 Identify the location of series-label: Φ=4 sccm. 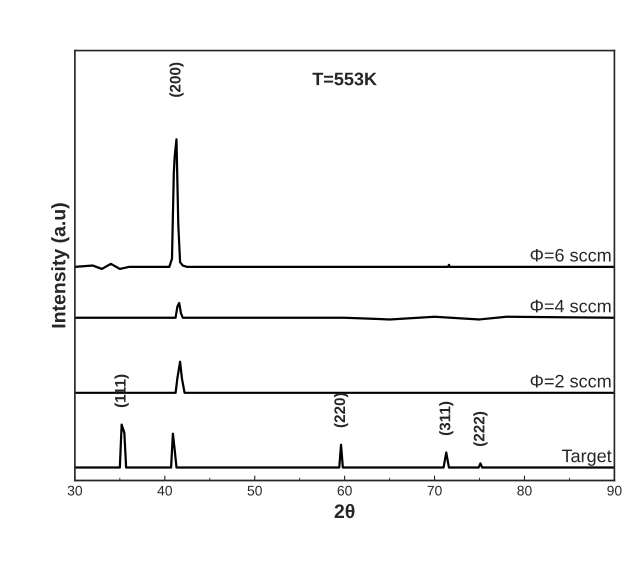
(570, 306).